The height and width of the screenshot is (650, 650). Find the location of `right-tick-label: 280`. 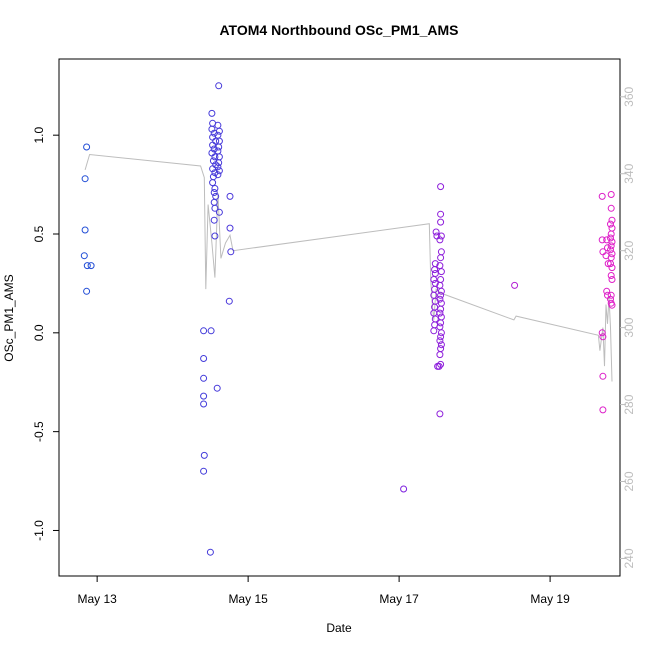

right-tick-label: 280 is located at coordinates (629, 404).